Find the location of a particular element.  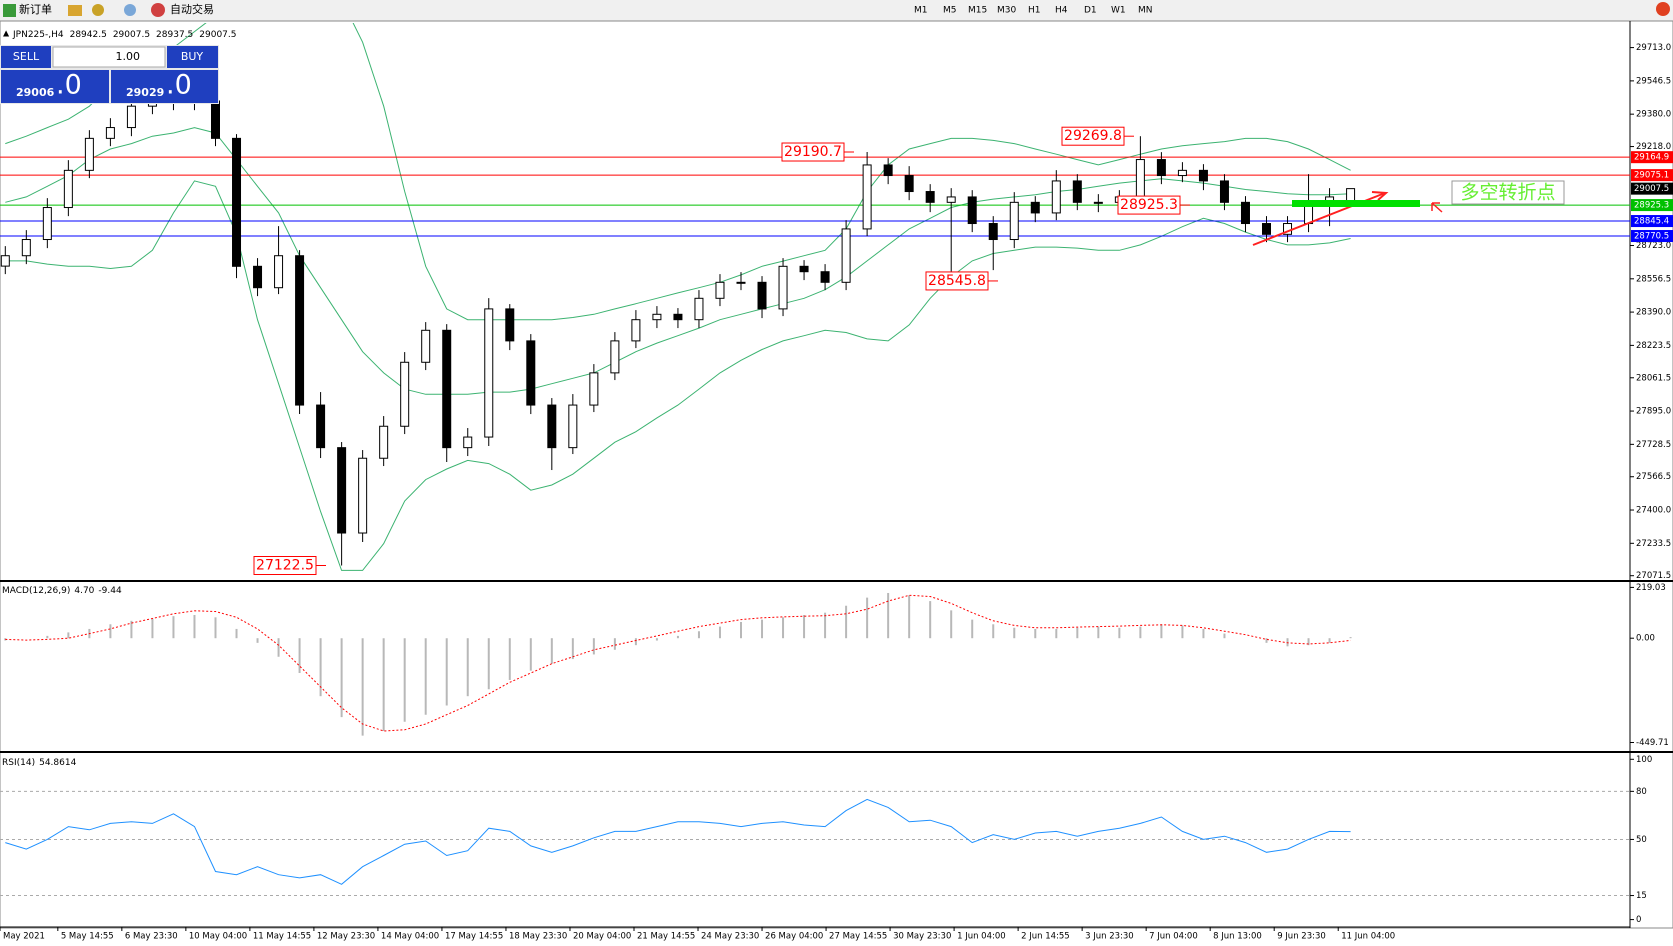

y-tick-label: 100 is located at coordinates (1644, 760).